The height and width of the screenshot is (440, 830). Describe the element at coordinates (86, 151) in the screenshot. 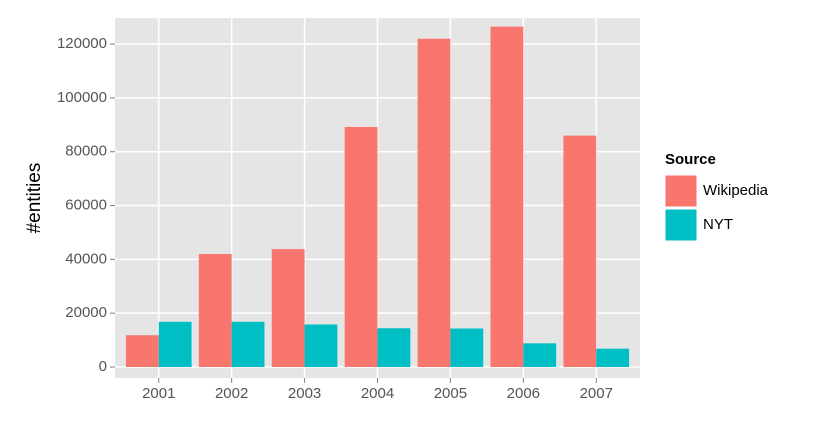

I see `y-tick-label: 80000` at that location.